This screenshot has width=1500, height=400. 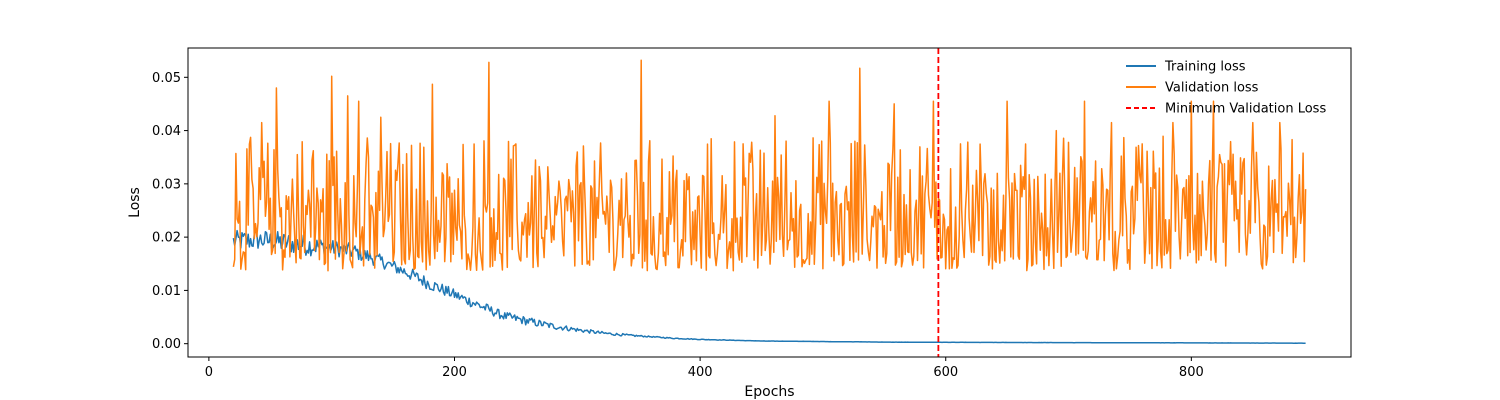 I want to click on x-tick-label: 600, so click(x=945, y=372).